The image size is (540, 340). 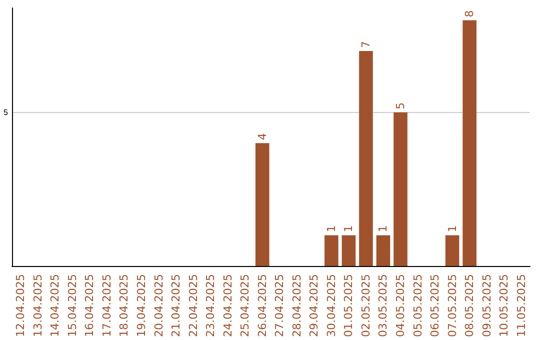 What do you see at coordinates (245, 306) in the screenshot?
I see `x-tick-label: 25.04.2025` at bounding box center [245, 306].